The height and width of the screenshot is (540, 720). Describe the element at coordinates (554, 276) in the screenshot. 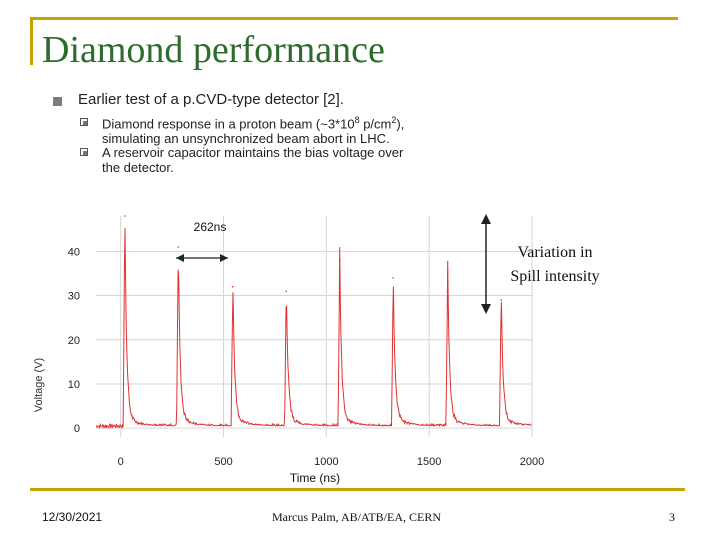

I see `variation-label-line-2: Spill intensity` at that location.